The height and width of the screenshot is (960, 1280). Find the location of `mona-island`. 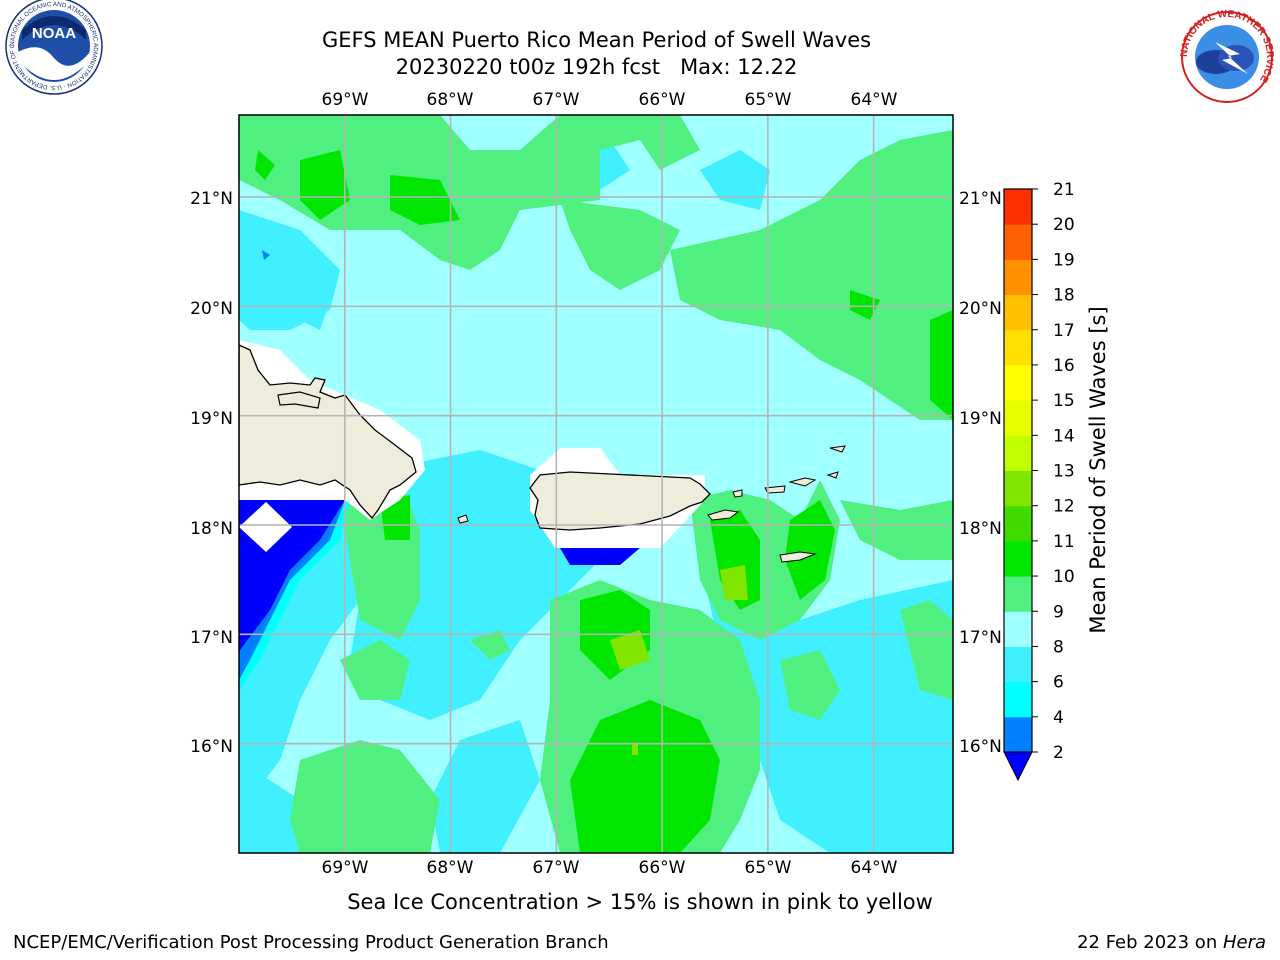

mona-island is located at coordinates (463, 519).